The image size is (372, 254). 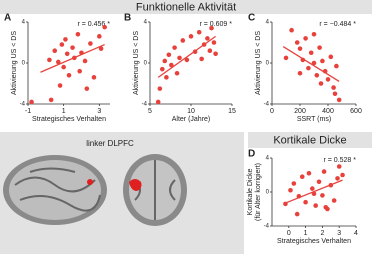 What do you see at coordinates (356, 233) in the screenshot?
I see `x-tick-label: 4` at bounding box center [356, 233].